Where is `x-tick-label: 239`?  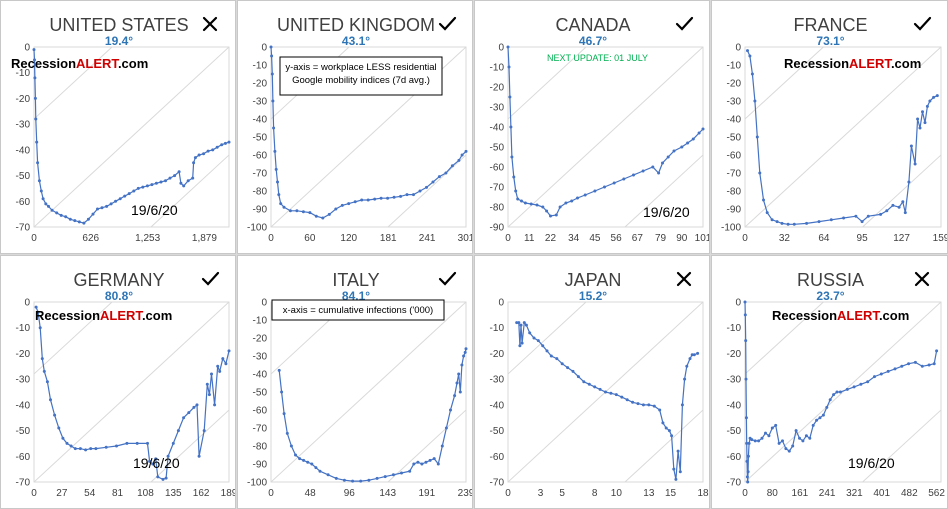
x-tick-label: 239 is located at coordinates (465, 493).